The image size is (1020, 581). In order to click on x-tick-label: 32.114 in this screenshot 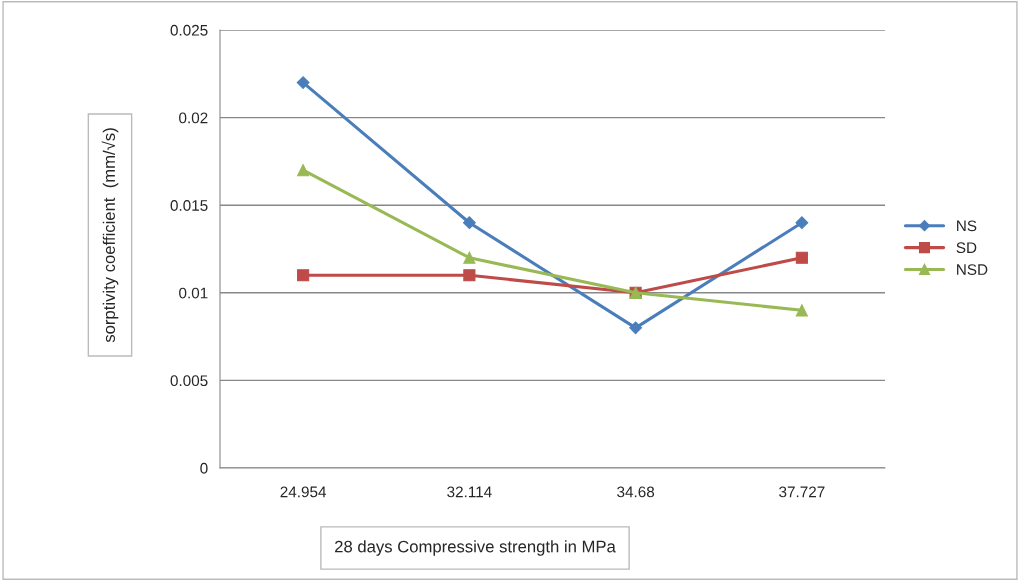, I will do `click(469, 492)`.